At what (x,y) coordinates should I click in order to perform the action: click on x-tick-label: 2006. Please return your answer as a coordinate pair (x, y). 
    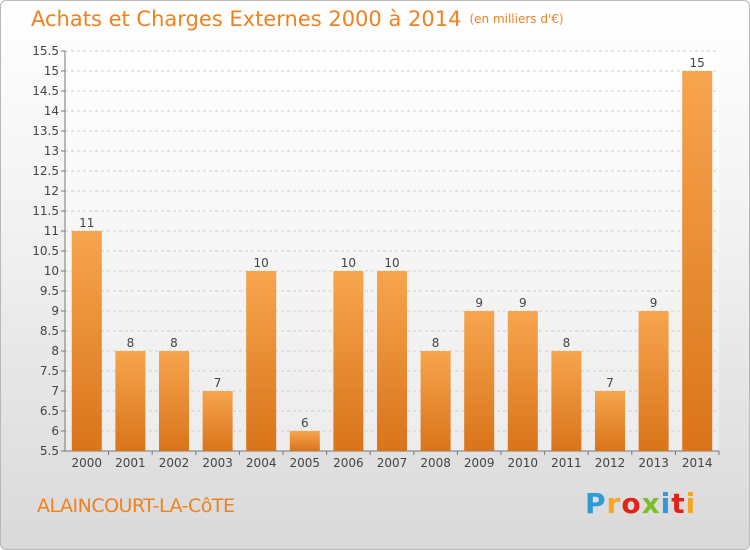
    Looking at the image, I should click on (348, 463).